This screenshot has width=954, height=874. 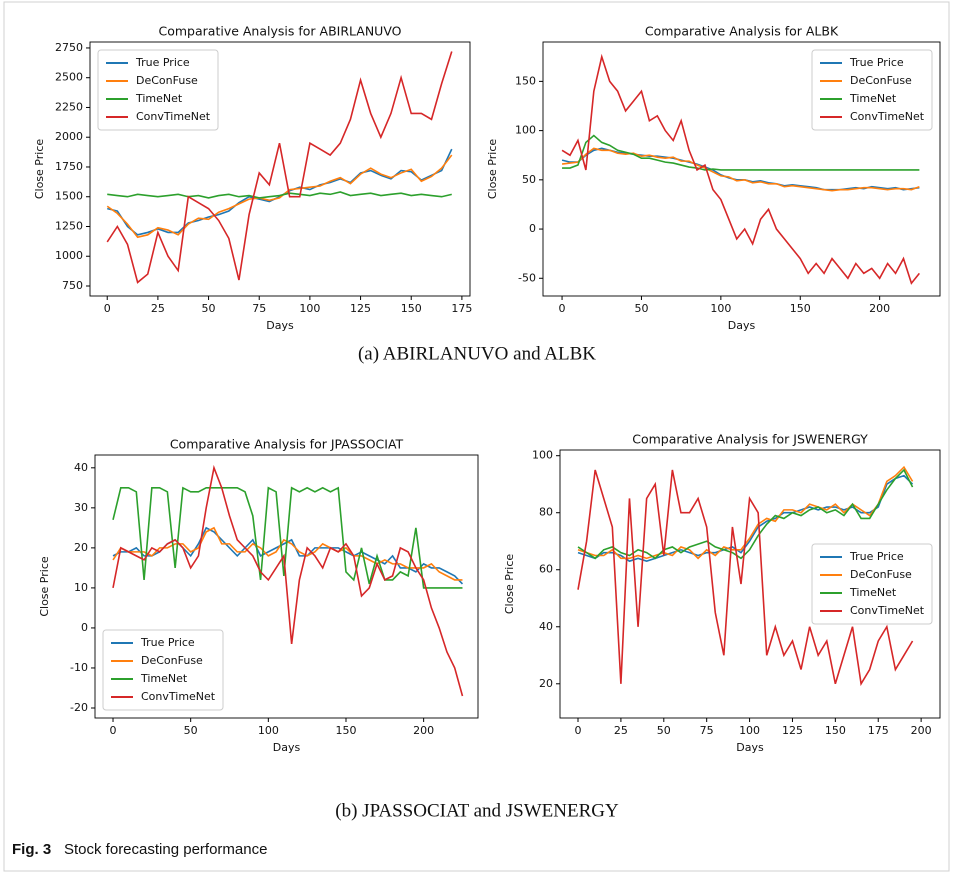 I want to click on y-tick-label: 1000, so click(x=69, y=255).